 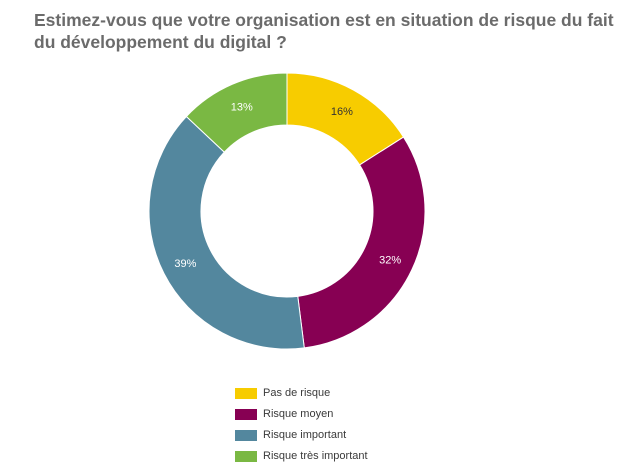 What do you see at coordinates (390, 261) in the screenshot?
I see `slice-label-1: 32%` at bounding box center [390, 261].